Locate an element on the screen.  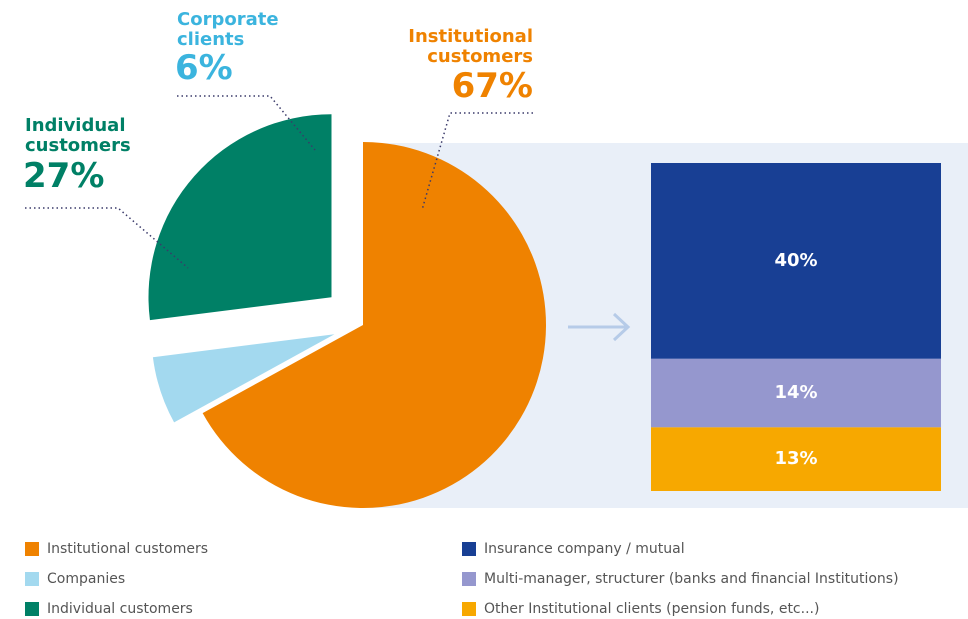
legend-label: Companies is located at coordinates (86, 579).